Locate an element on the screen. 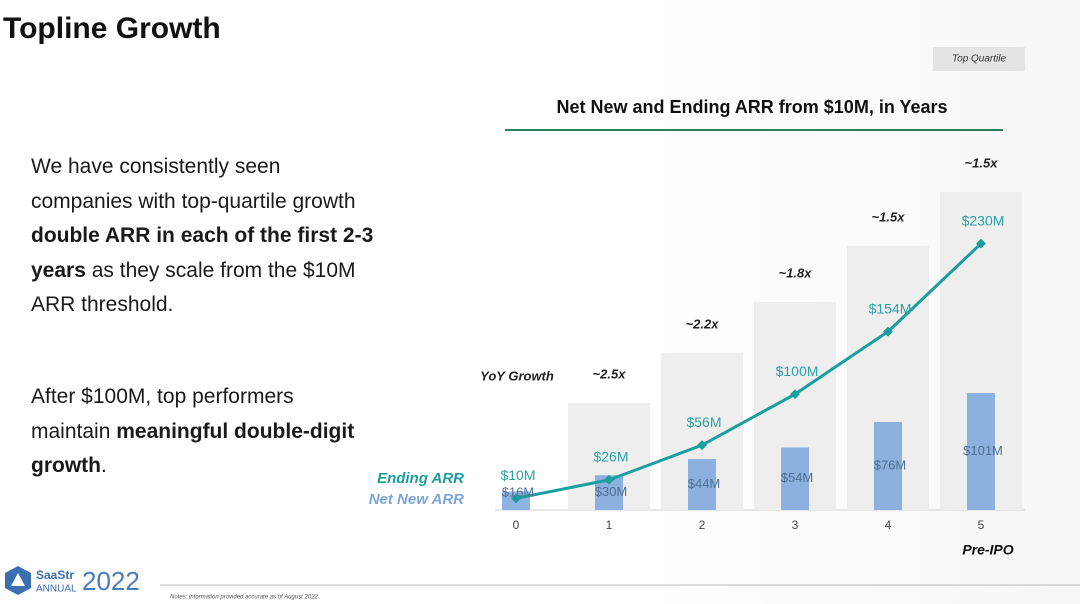  x-tick-label: 2 is located at coordinates (702, 525).